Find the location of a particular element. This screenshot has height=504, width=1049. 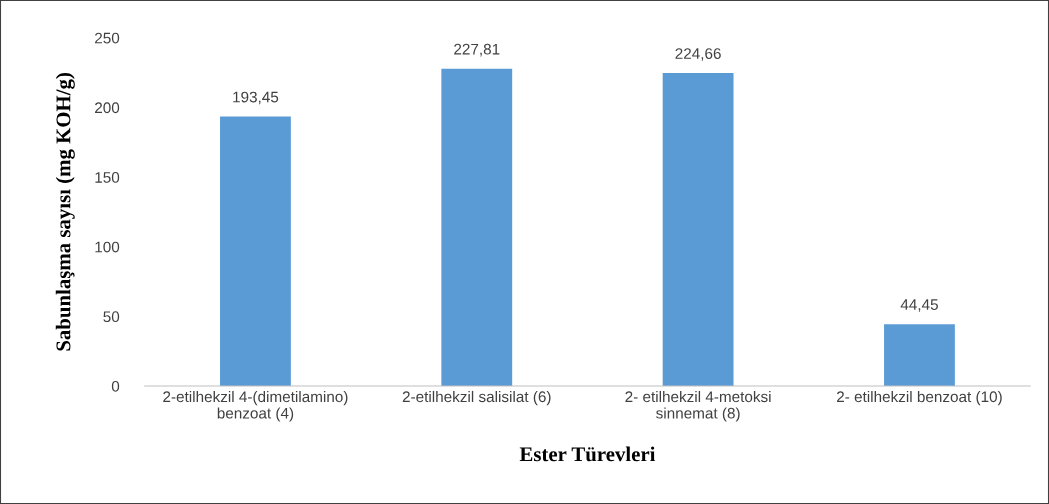

data-label: 193,45 is located at coordinates (256, 98).